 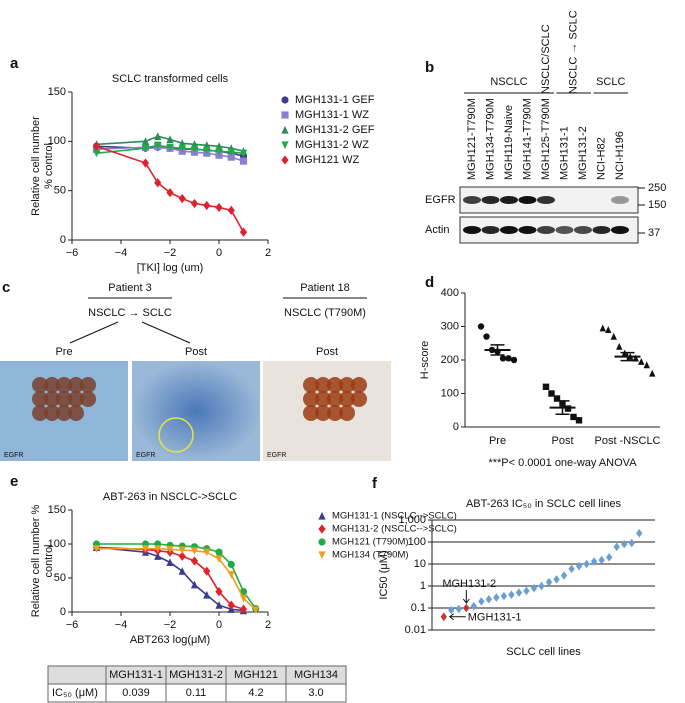 I want to click on y-label-line: Relative cell number, so click(x=36, y=166).